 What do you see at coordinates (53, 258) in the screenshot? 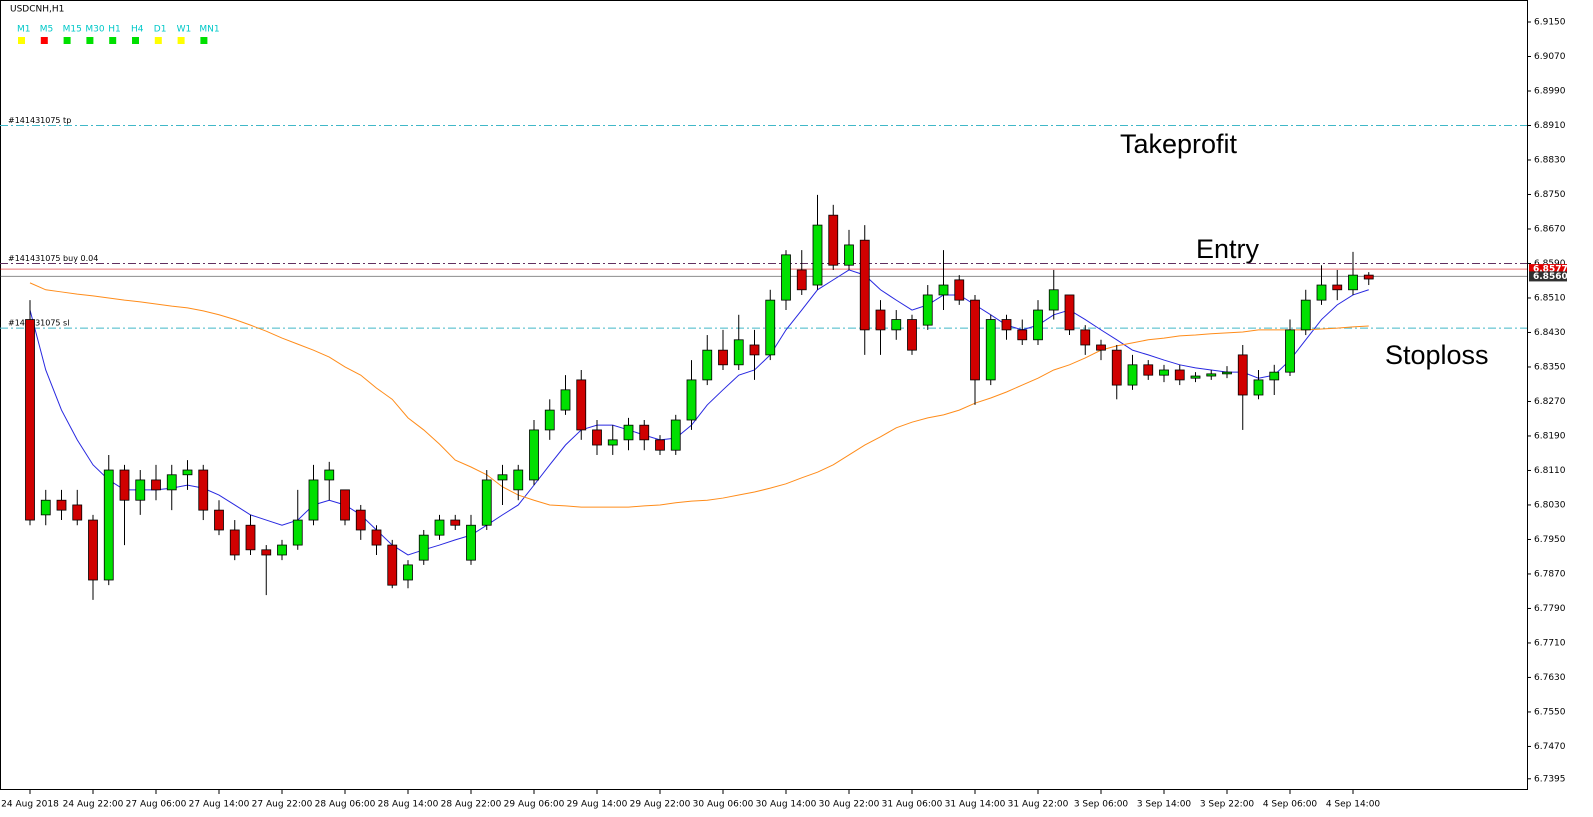
I see `order-level-label: #141431075 buy 0.04` at bounding box center [53, 258].